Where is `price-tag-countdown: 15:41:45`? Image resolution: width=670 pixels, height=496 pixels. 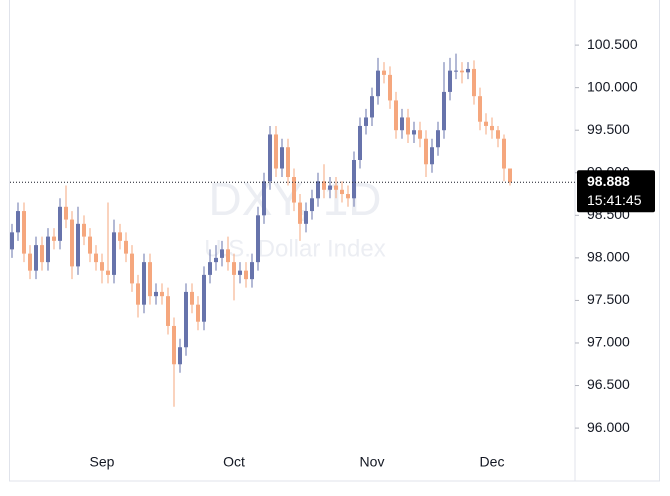
price-tag-countdown: 15:41:45 is located at coordinates (614, 200).